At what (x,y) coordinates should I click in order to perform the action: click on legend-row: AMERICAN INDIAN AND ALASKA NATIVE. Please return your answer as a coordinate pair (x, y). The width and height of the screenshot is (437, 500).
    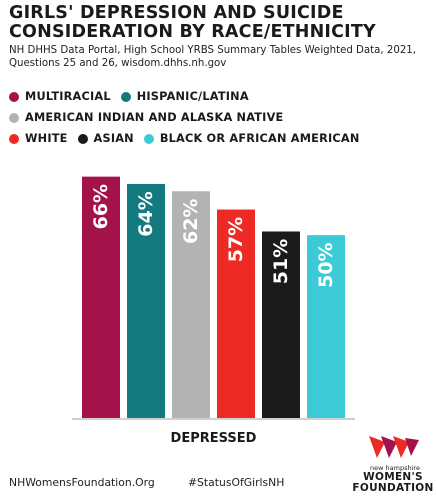
    Looking at the image, I should click on (221, 117).